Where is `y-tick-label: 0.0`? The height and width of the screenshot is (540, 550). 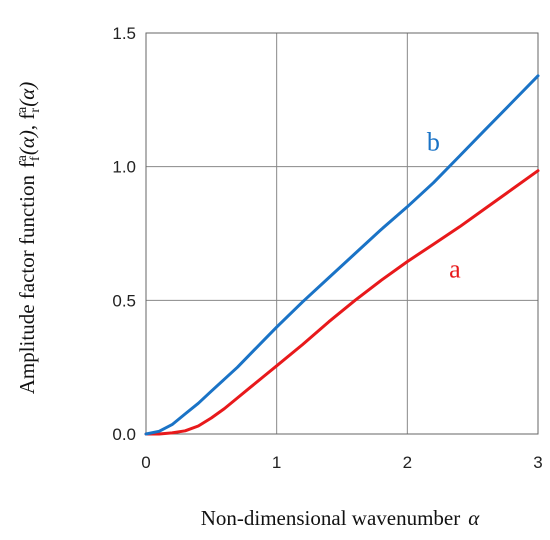
y-tick-label: 0.0 is located at coordinates (124, 434).